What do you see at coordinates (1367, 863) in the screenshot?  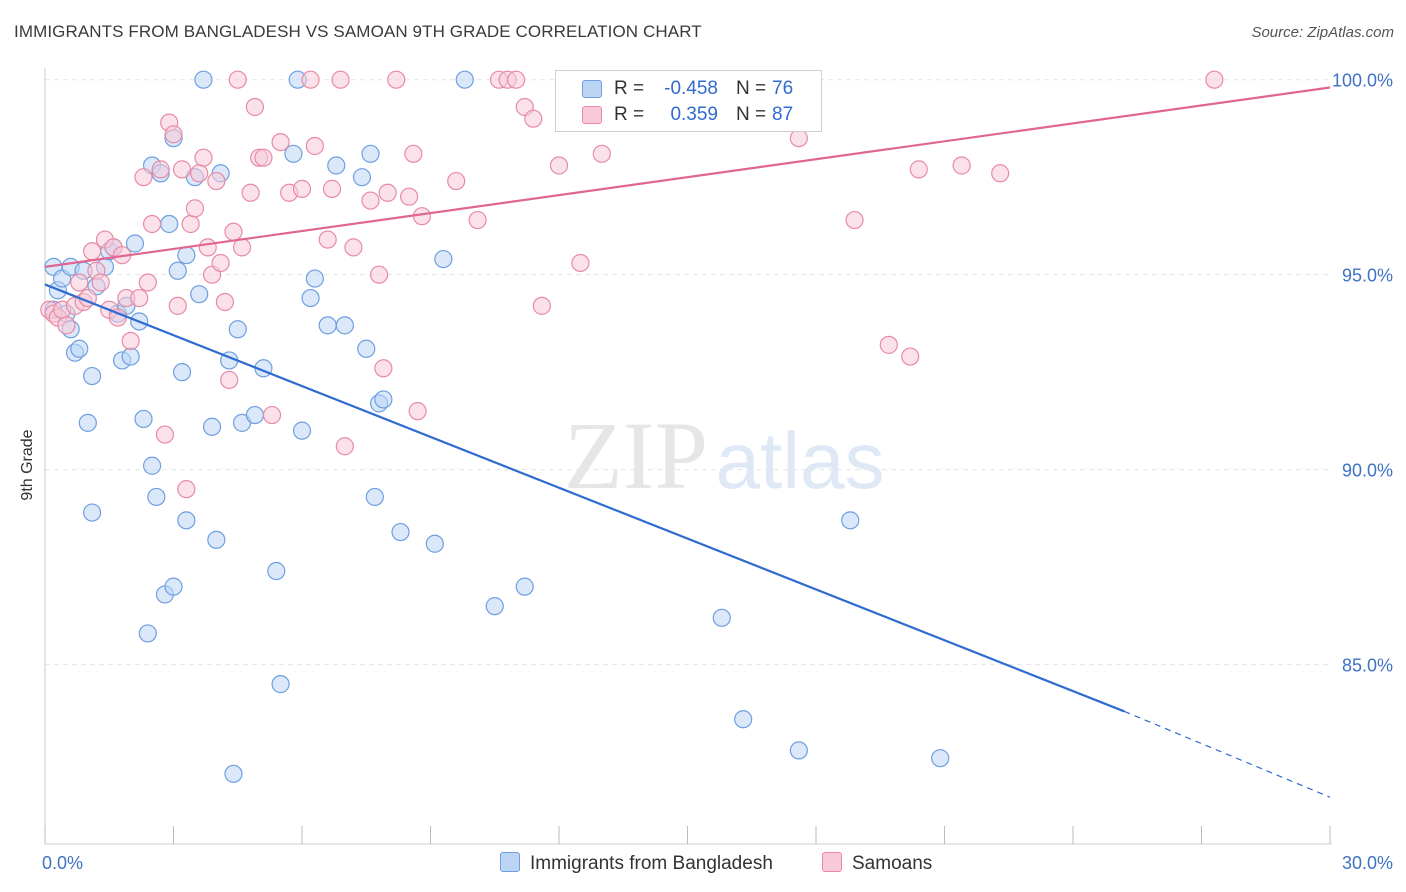 I see `x-tick-label: 30.0%` at bounding box center [1367, 863].